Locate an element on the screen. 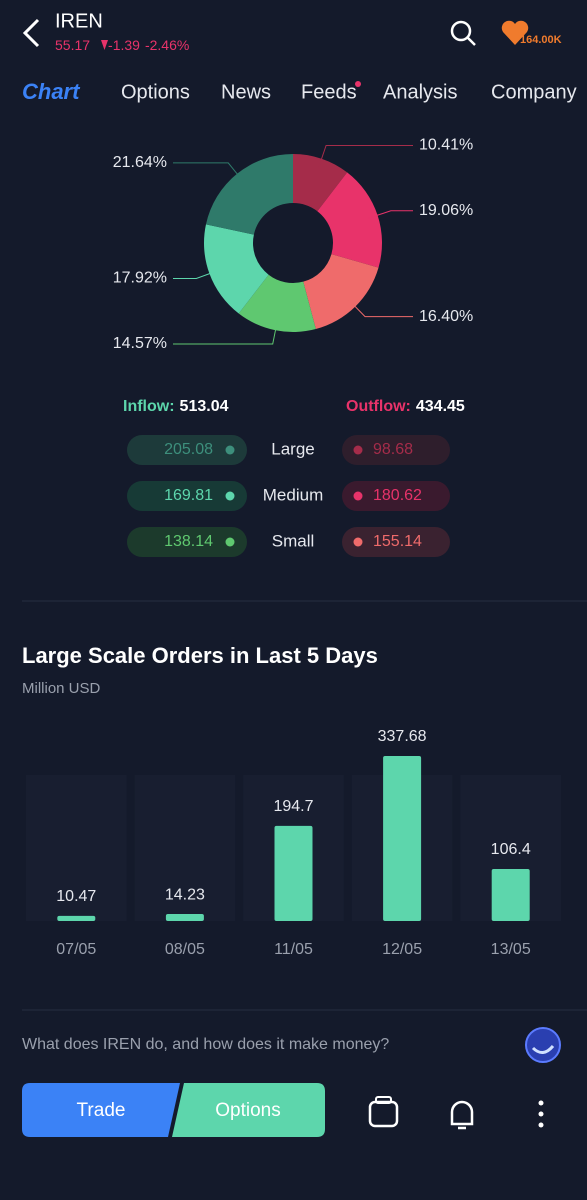  tab: Analysis is located at coordinates (420, 92).